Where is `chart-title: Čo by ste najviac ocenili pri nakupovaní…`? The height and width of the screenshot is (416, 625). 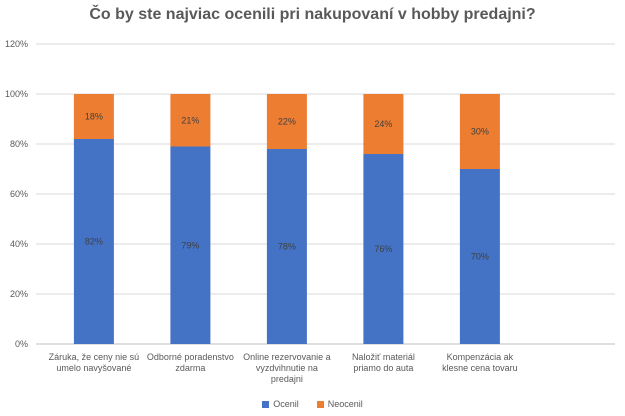
chart-title: Čo by ste najviac ocenili pri nakupovaní… is located at coordinates (312, 14).